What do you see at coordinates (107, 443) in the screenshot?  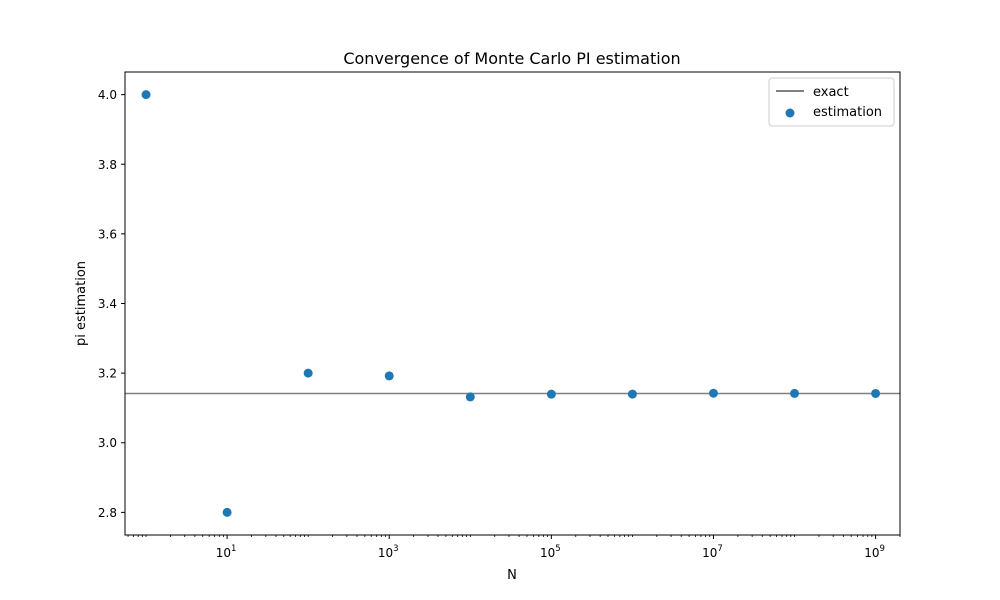 I see `y-tick-label: 3.0` at bounding box center [107, 443].